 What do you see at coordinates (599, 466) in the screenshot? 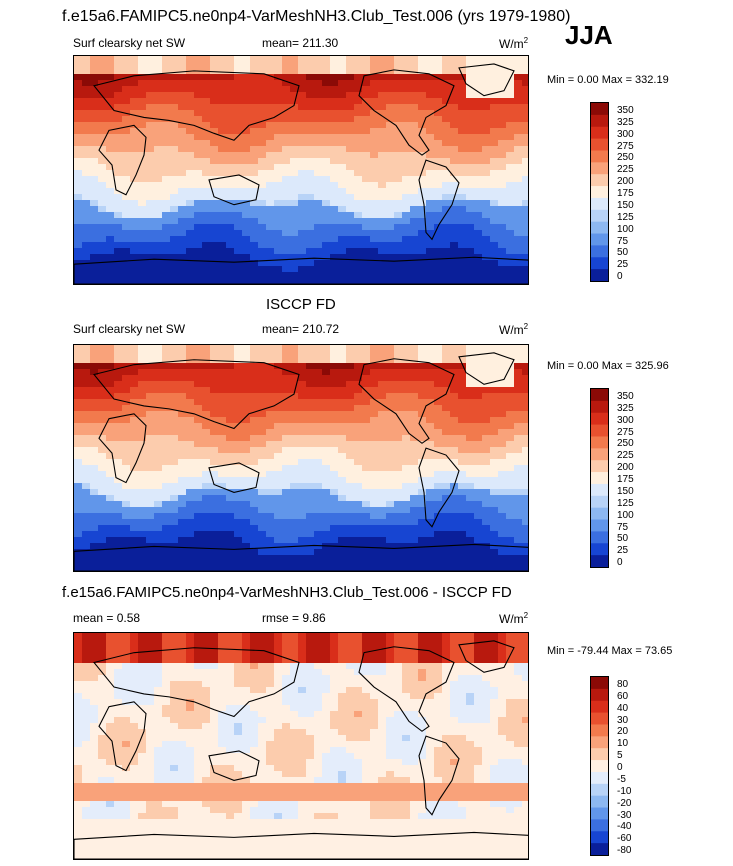
I see `colorbar-segment` at bounding box center [599, 466].